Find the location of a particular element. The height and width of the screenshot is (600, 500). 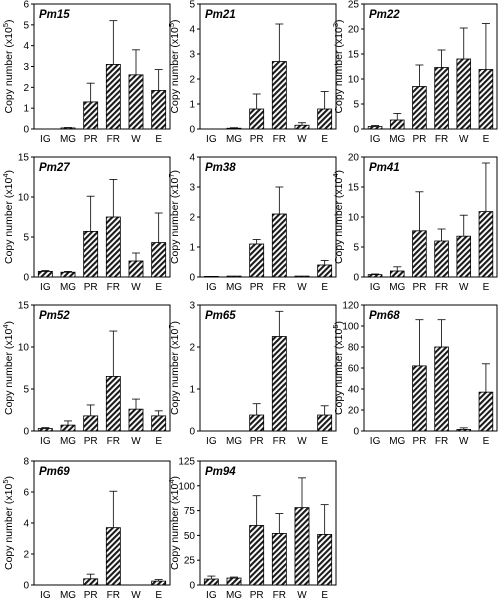

chart-title: Pm68 is located at coordinates (384, 316).